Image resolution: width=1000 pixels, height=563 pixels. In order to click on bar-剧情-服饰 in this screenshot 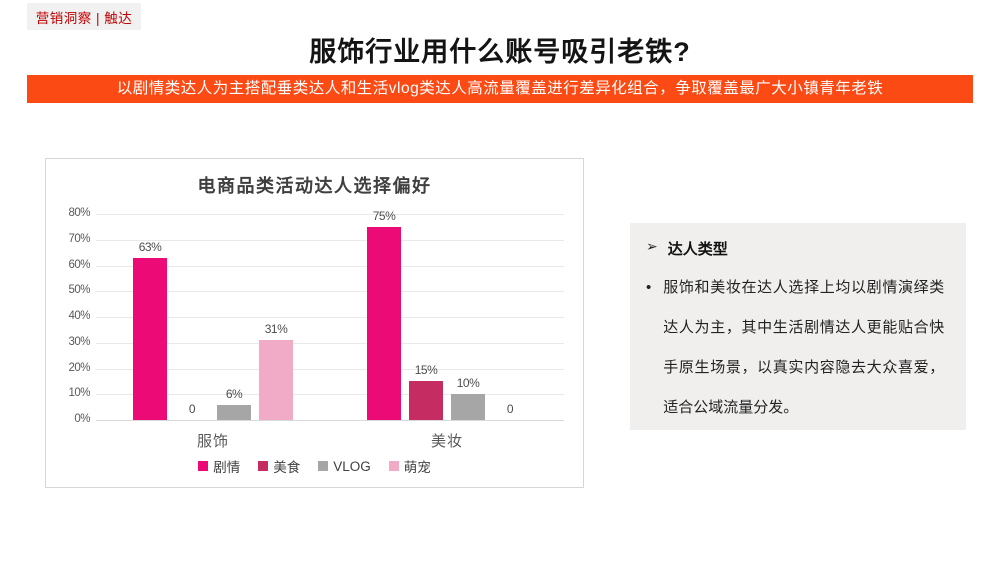, I will do `click(150, 339)`.